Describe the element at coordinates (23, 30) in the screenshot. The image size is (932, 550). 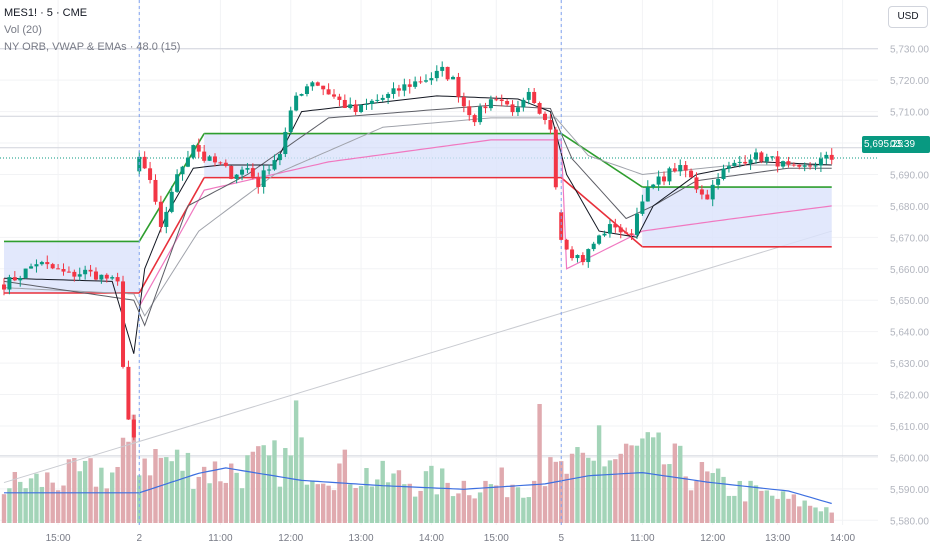
I see `volume-legend: Vol (20)` at that location.